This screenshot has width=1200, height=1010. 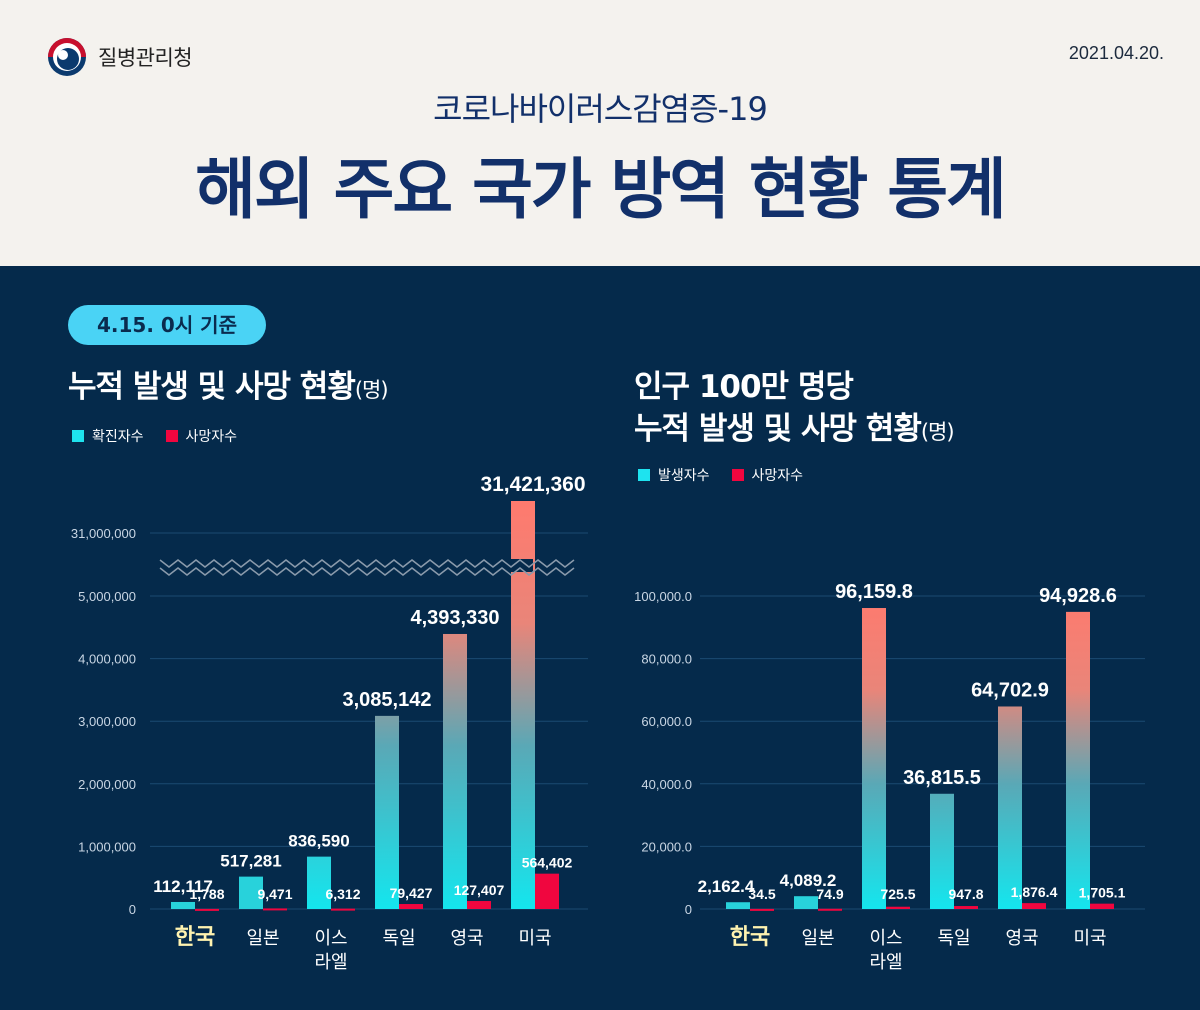 What do you see at coordinates (107, 846) in the screenshot?
I see `y-tick-label: 1,000,000` at bounding box center [107, 846].